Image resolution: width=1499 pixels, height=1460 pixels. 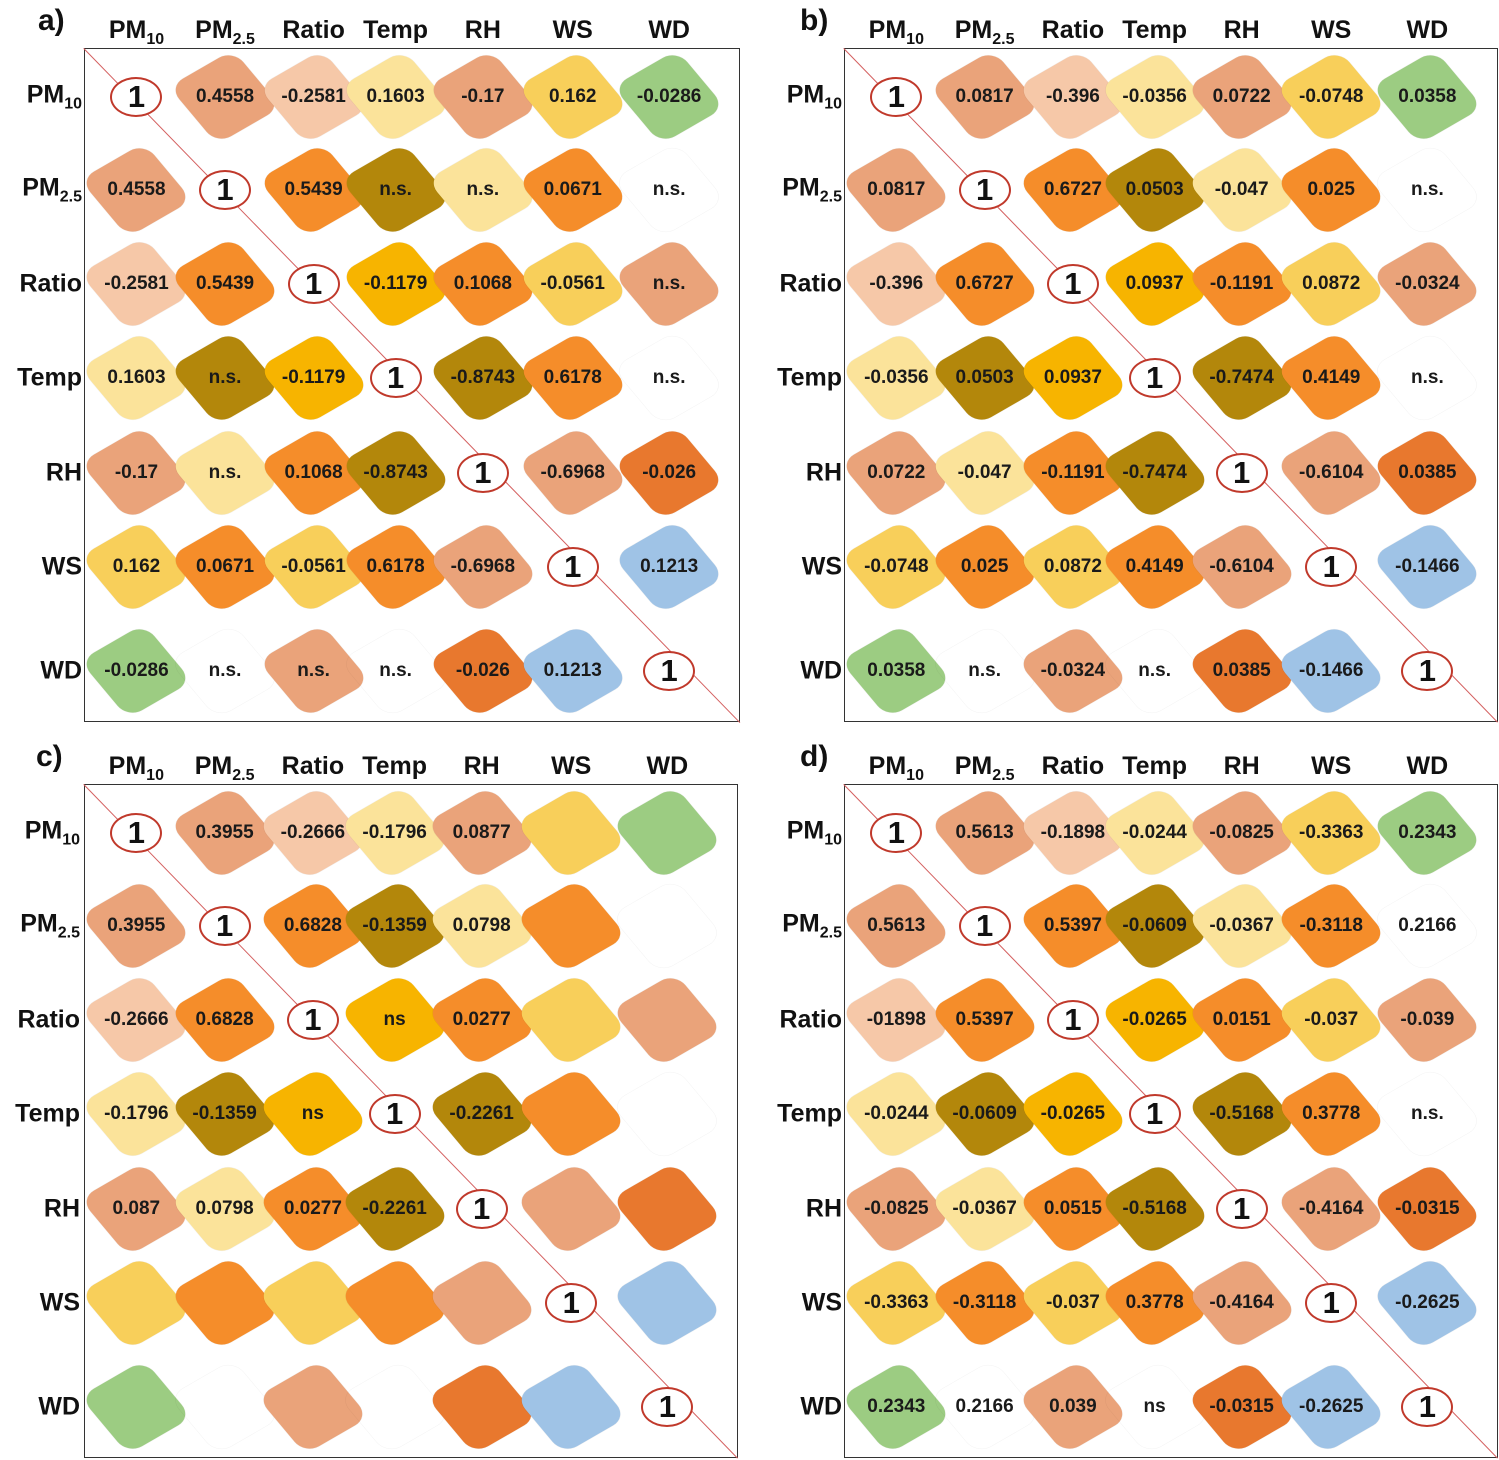 I want to click on panel-label: c), so click(x=49, y=756).